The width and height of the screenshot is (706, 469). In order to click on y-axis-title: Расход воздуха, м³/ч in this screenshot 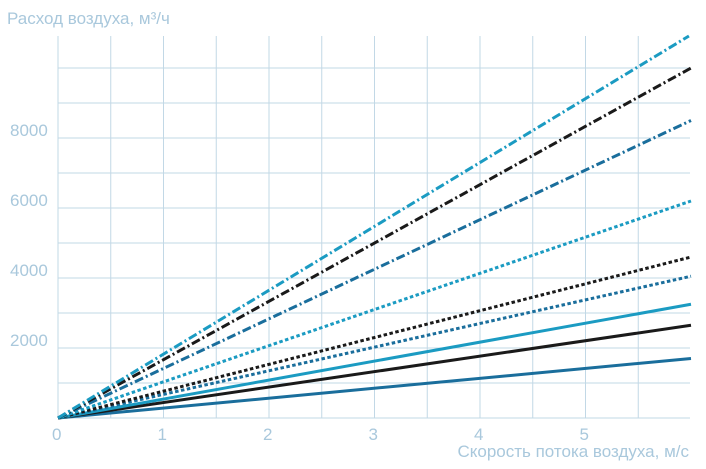, I will do `click(88, 18)`.